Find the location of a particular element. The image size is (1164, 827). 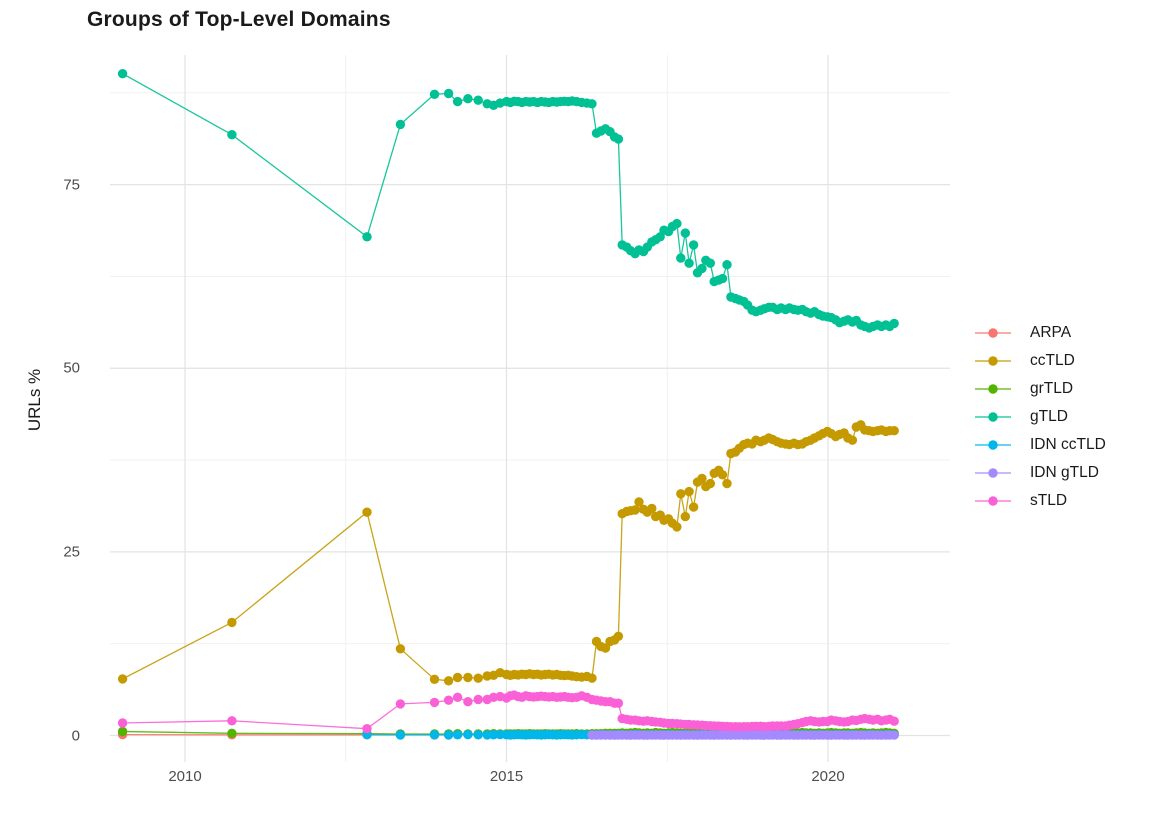

y-tick-label-25: 25 is located at coordinates (71, 552).